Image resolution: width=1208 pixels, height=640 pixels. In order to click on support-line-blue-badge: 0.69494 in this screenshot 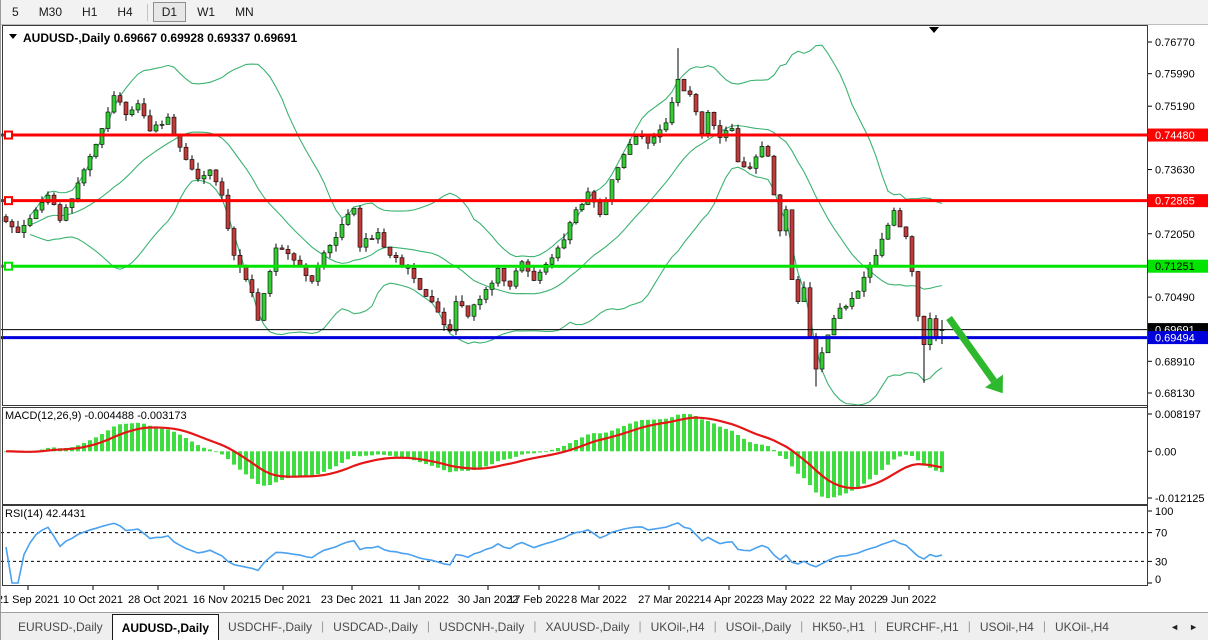, I will do `click(1178, 338)`.